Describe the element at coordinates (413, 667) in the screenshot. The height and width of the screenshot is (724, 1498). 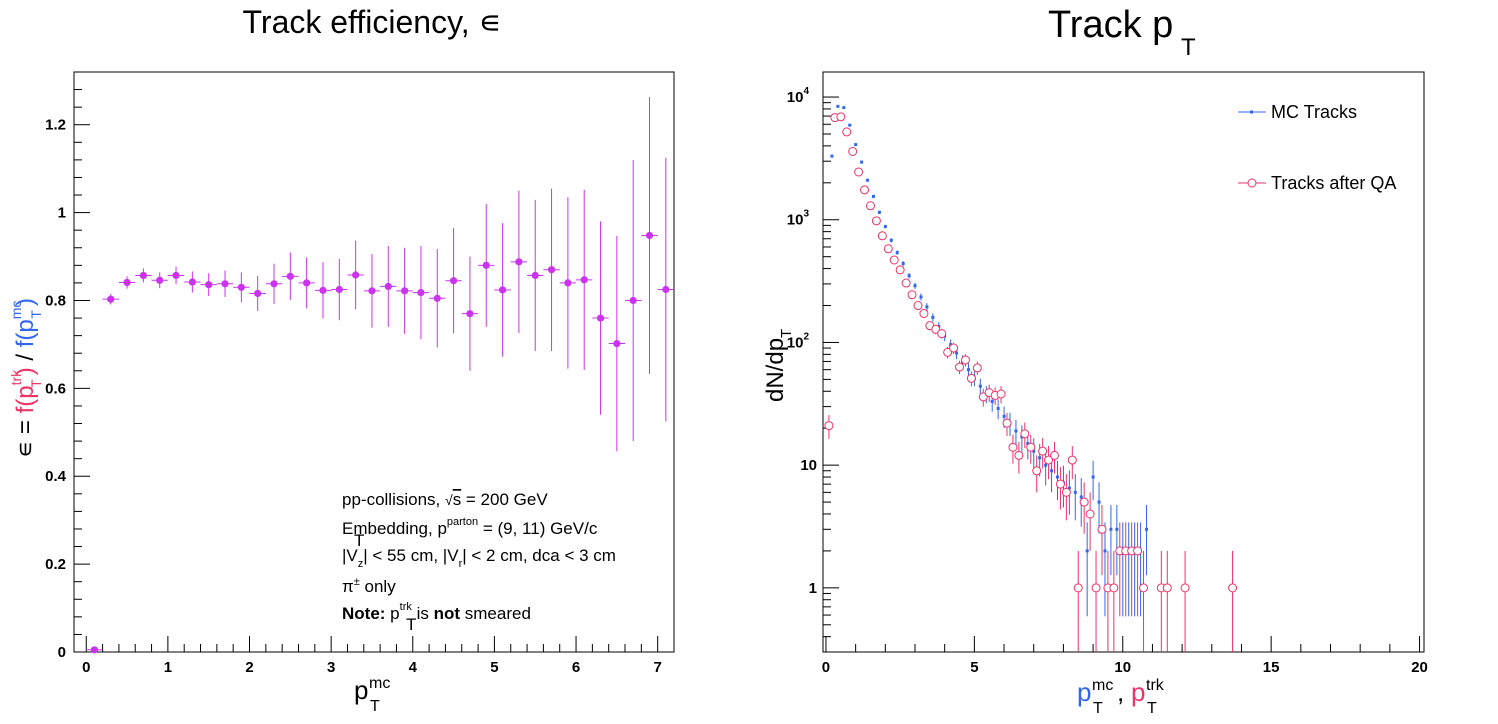
I see `x-tick-label: 4` at that location.